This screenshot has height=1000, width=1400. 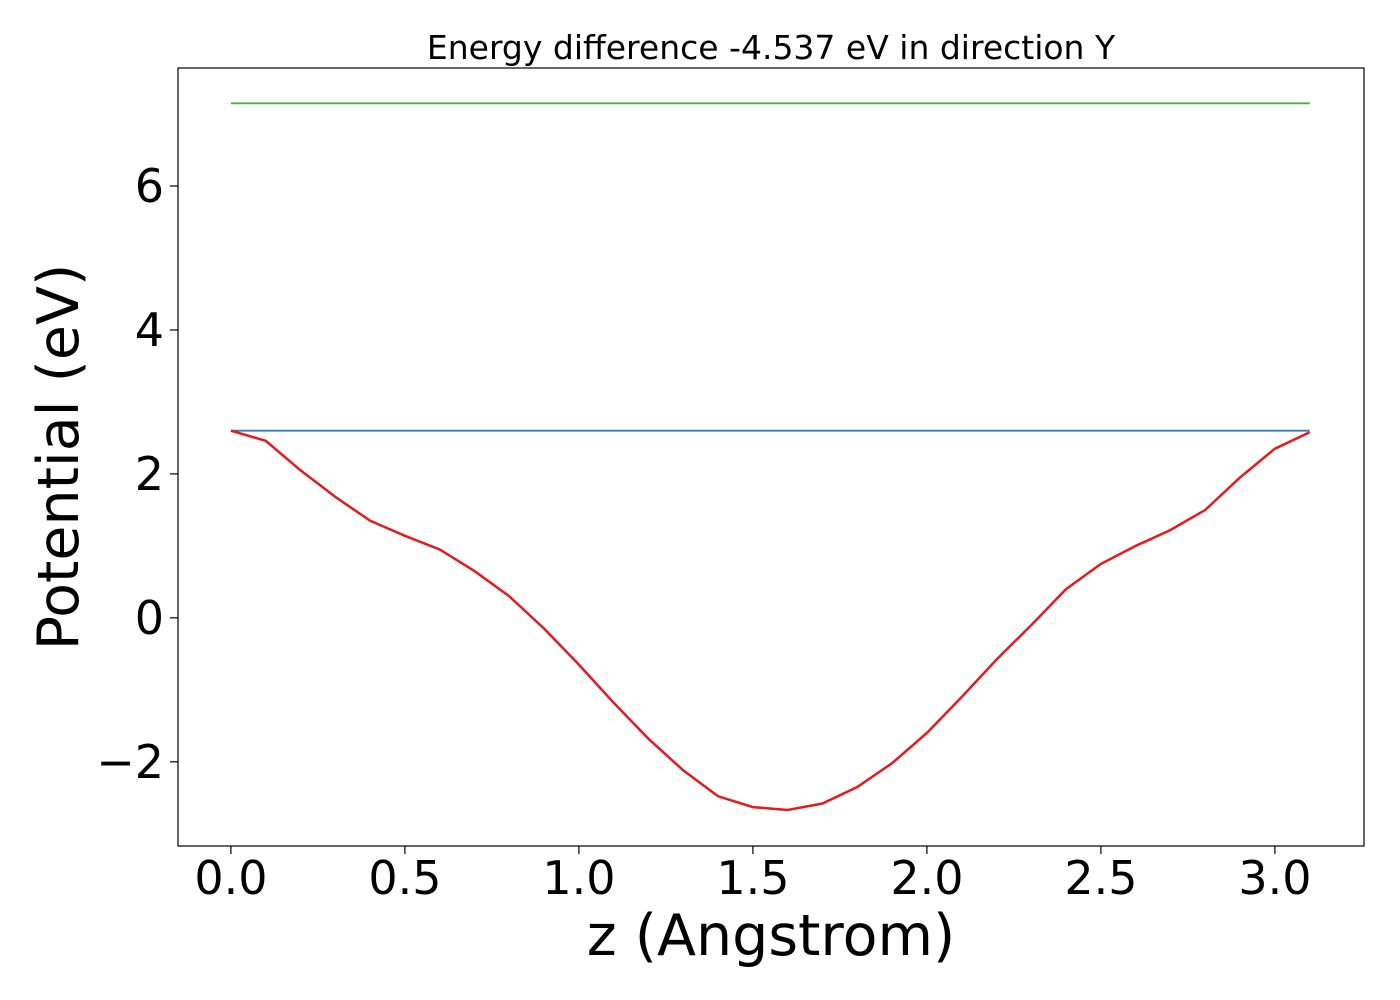 I want to click on y-tick-label: 0, so click(x=149, y=618).